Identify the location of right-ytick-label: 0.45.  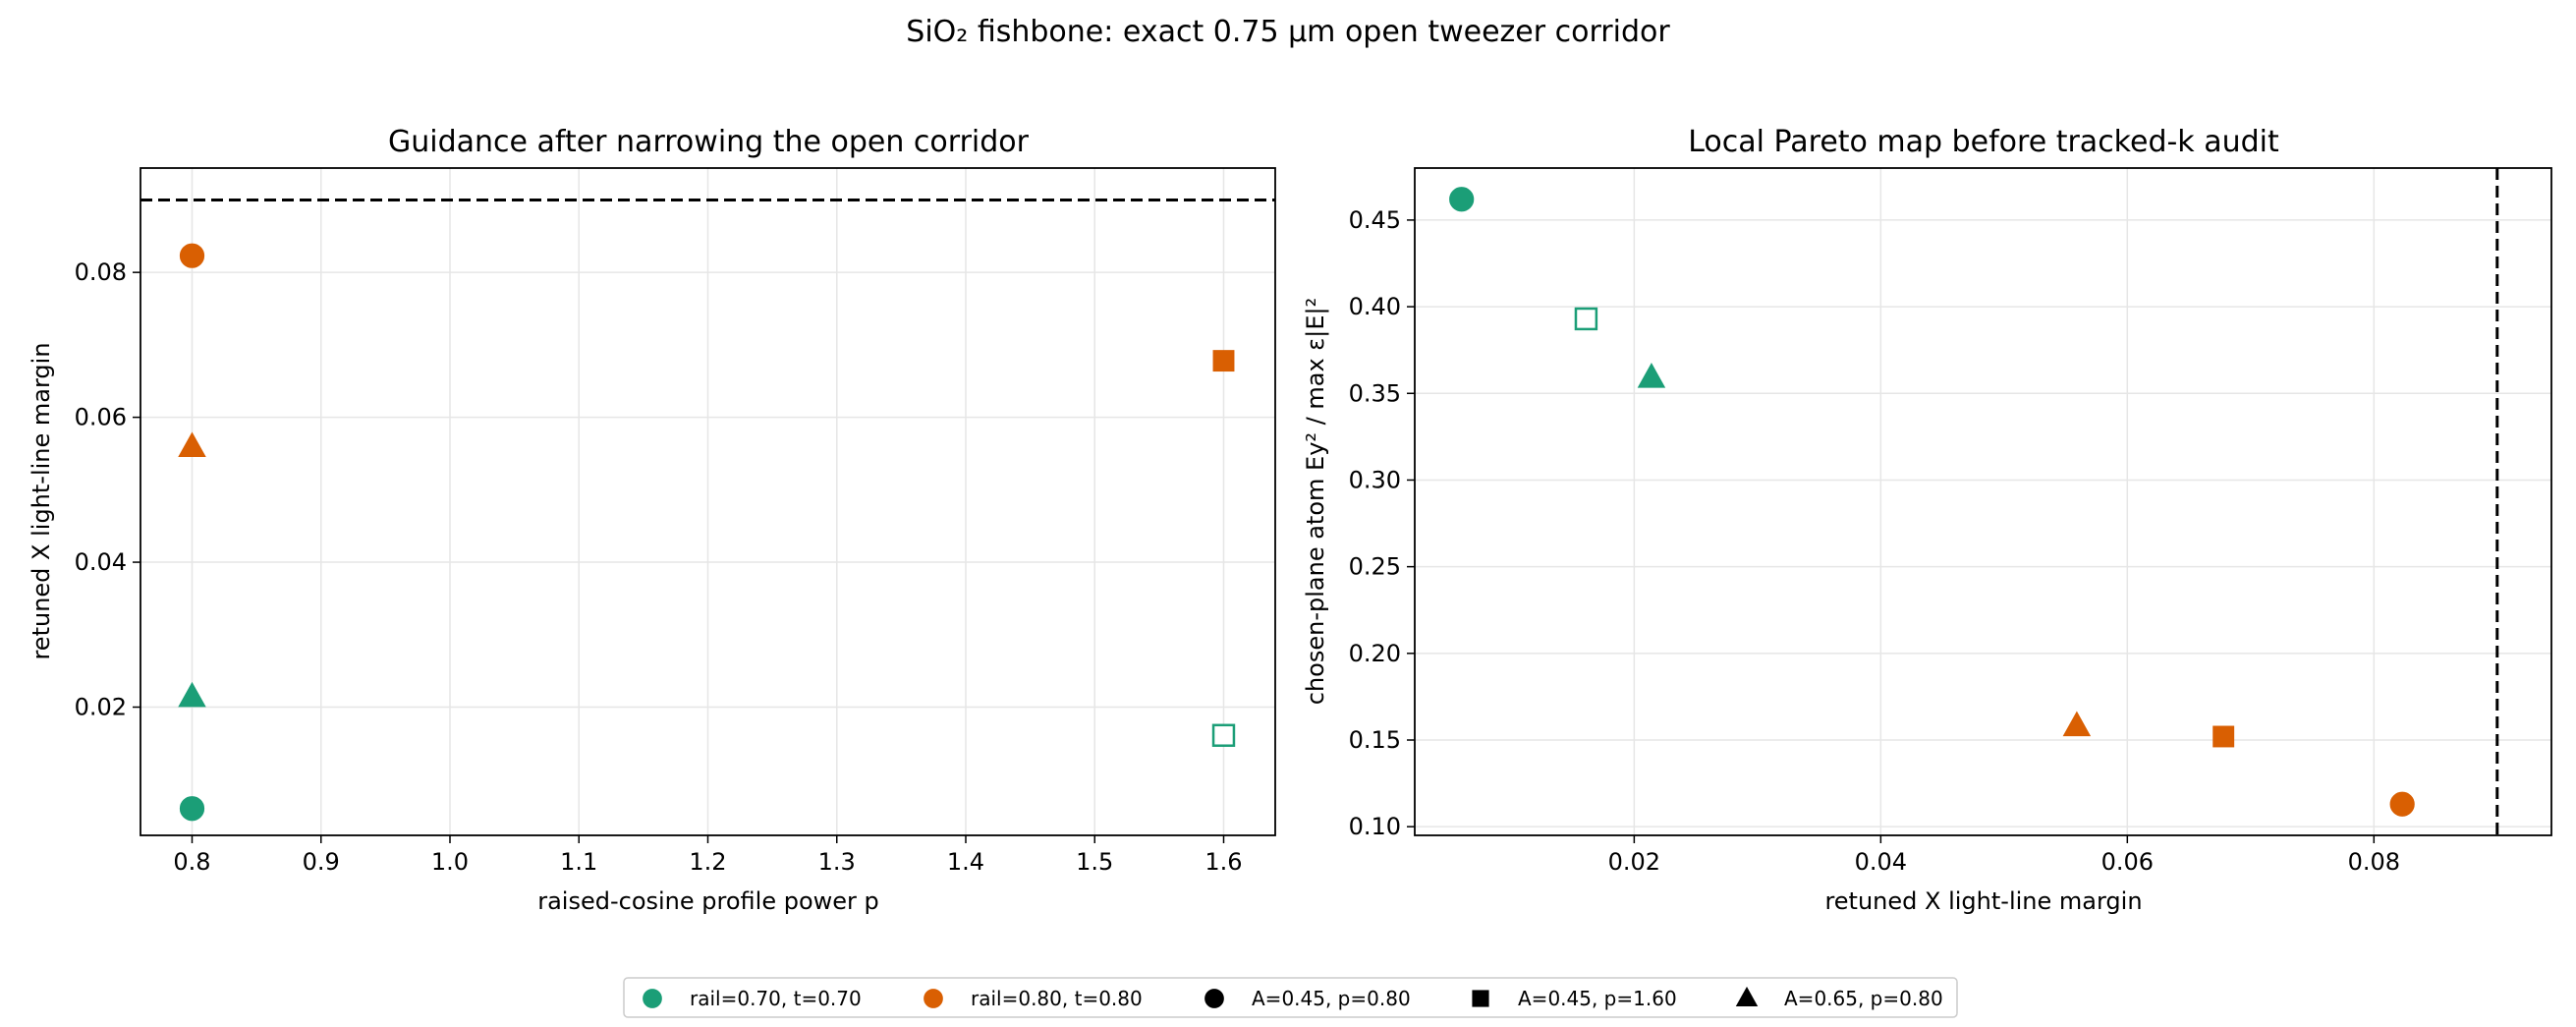
(1375, 220).